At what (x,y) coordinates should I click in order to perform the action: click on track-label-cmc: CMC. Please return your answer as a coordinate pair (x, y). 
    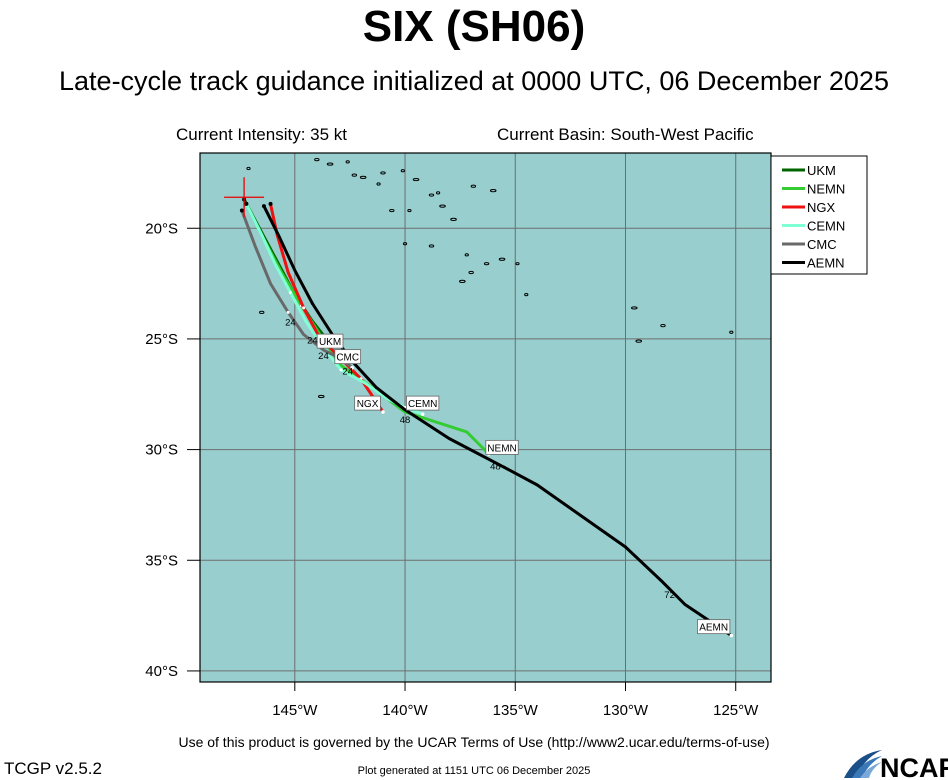
    Looking at the image, I should click on (348, 357).